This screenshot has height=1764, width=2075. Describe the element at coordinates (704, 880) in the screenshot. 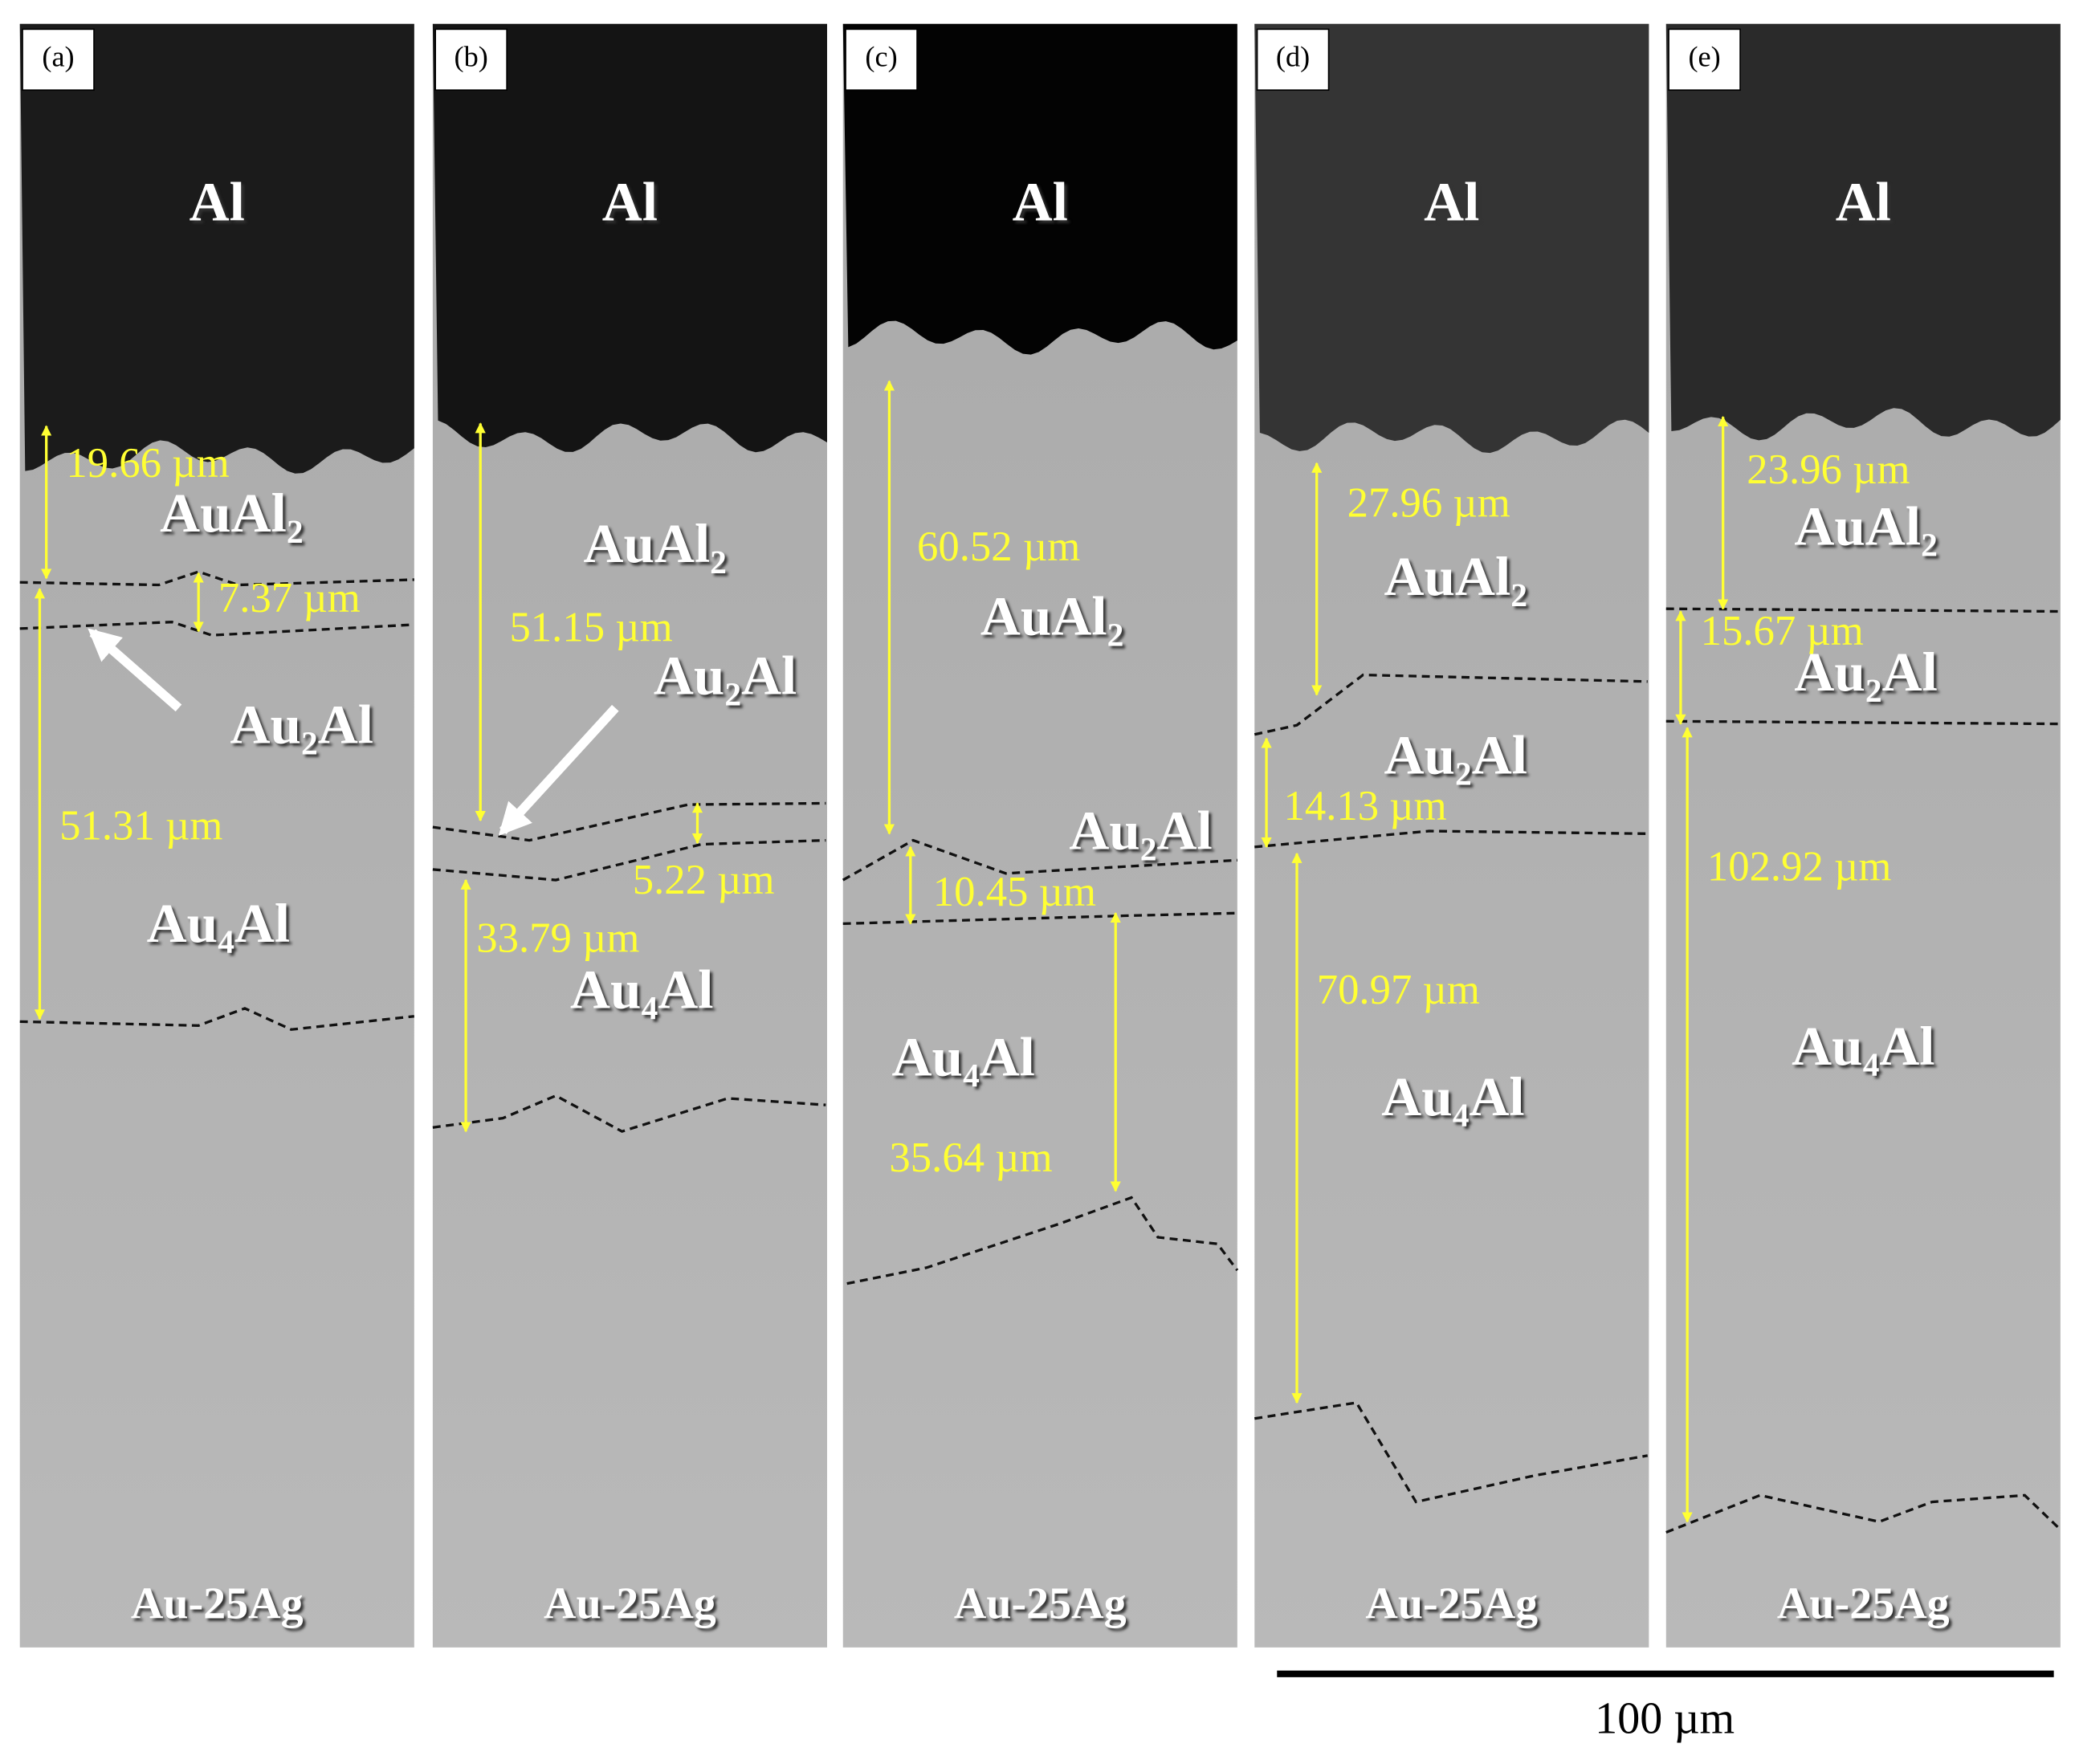

I see `thickness-label: 5.22 µm` at that location.